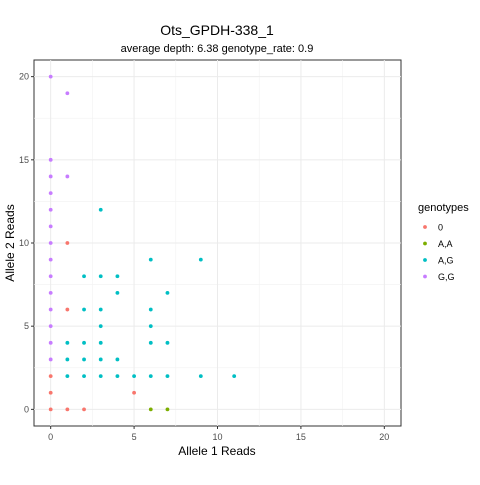 This screenshot has height=485, width=480. What do you see at coordinates (439, 252) in the screenshot?
I see `legend-items: 0 A,A A,G G,G` at bounding box center [439, 252].